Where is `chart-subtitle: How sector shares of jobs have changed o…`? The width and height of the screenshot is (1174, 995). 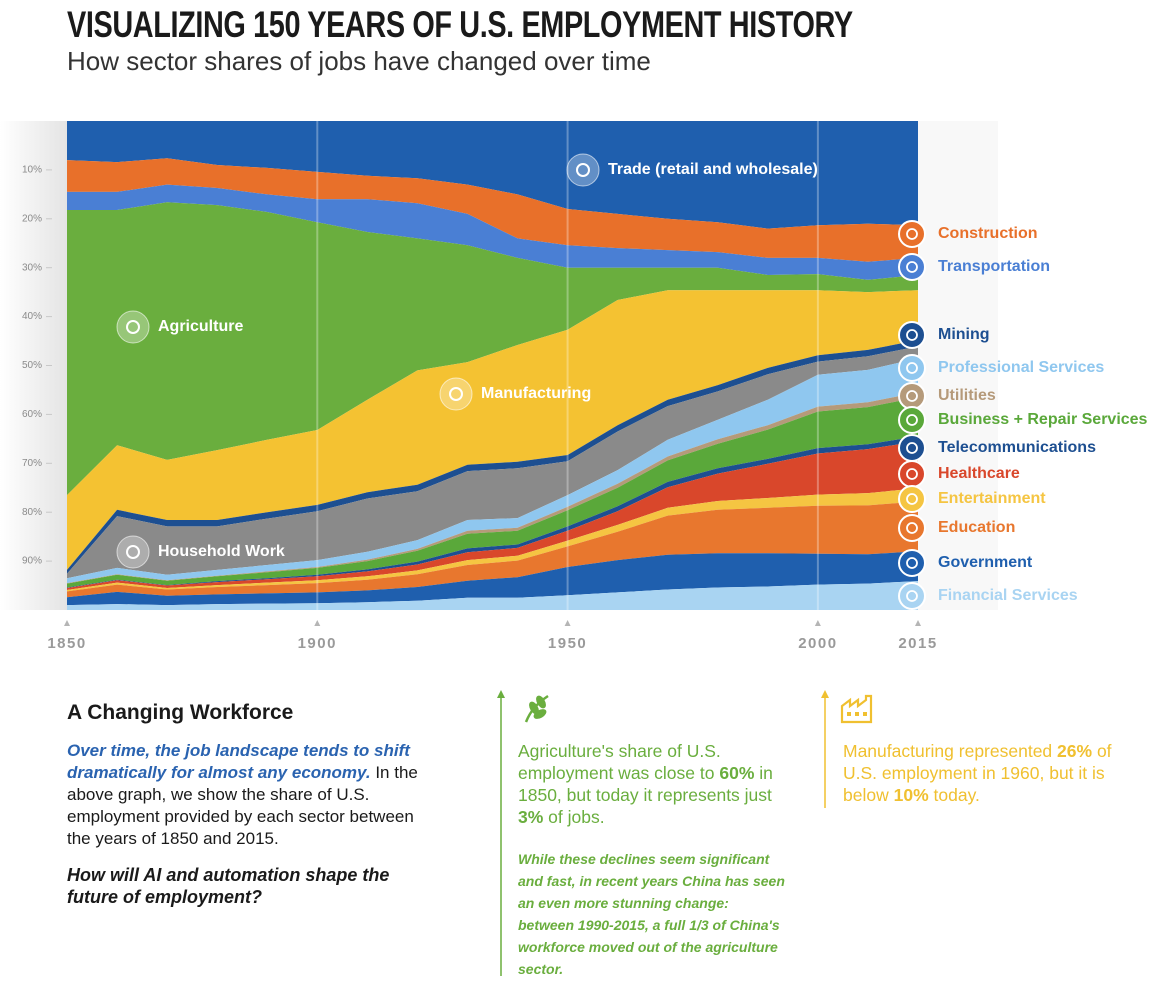 chart-subtitle: How sector shares of jobs have changed o… is located at coordinates (359, 61).